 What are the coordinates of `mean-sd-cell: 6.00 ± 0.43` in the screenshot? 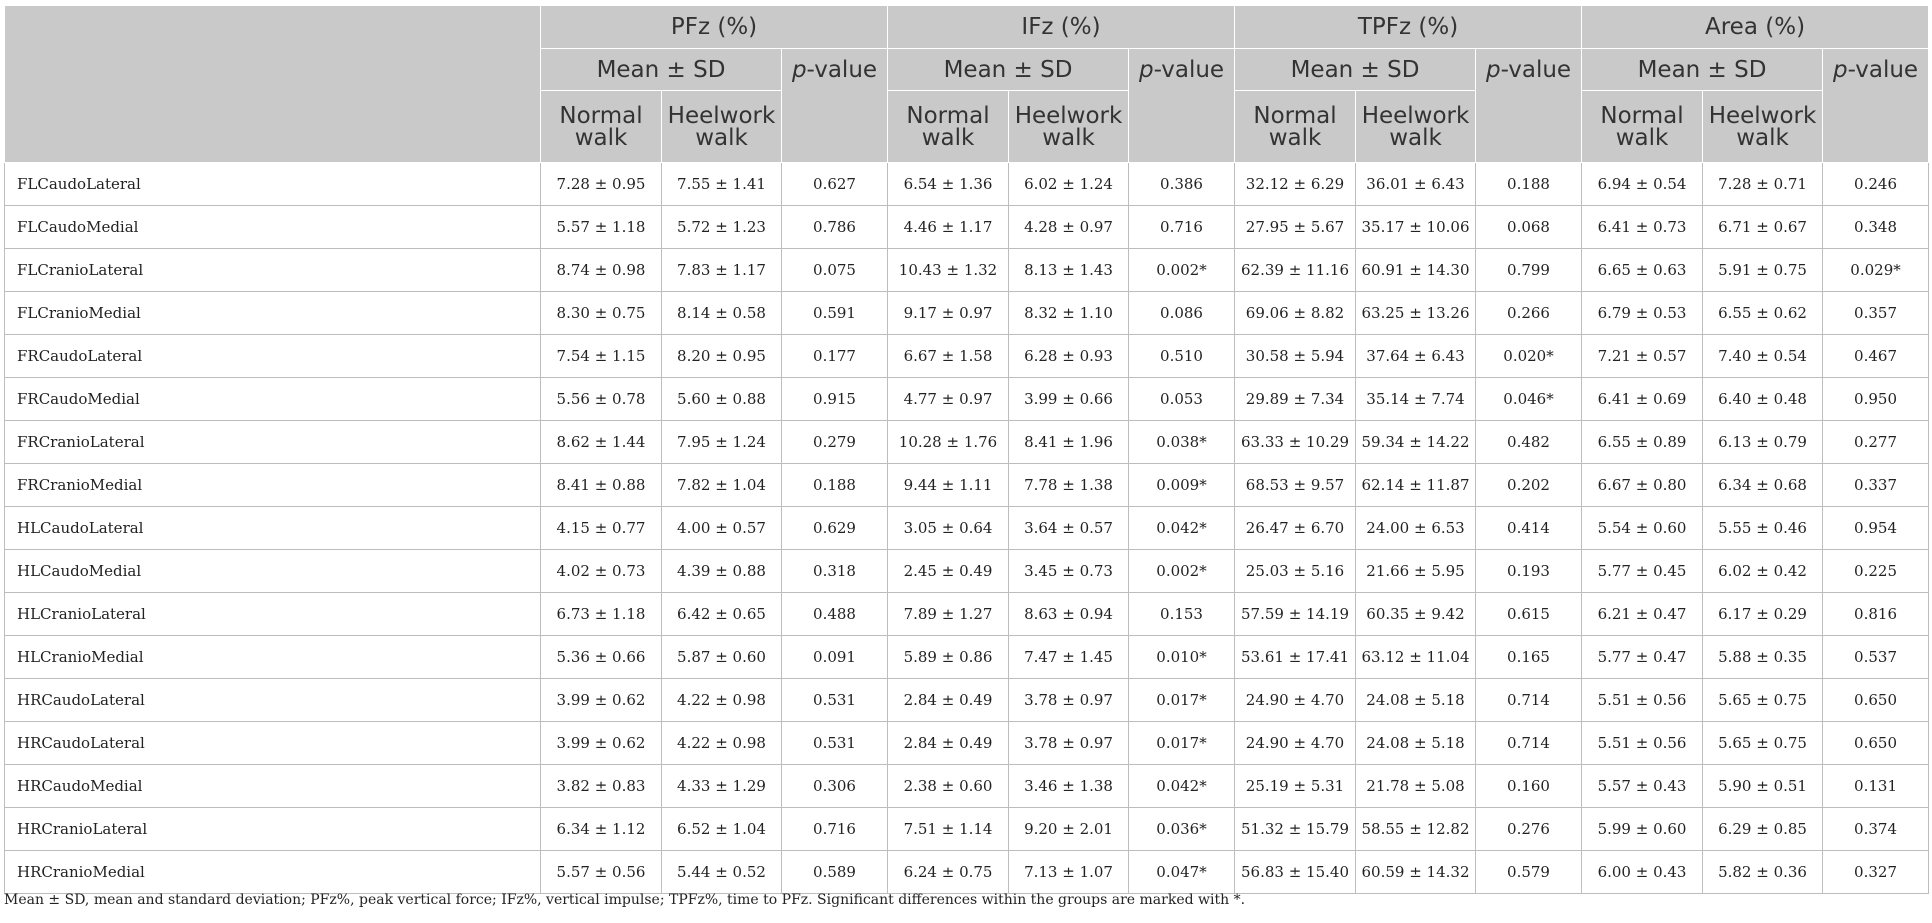 It's located at (1642, 872).